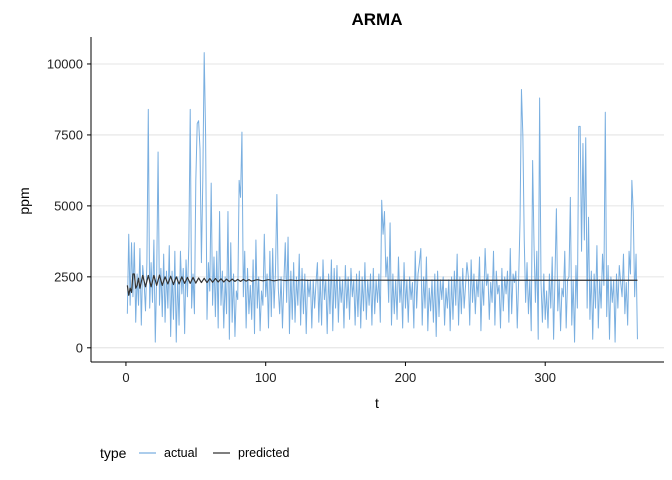 The width and height of the screenshot is (672, 480). What do you see at coordinates (339, 373) in the screenshot?
I see `x-axis-ticks: 0 100 200 300` at bounding box center [339, 373].